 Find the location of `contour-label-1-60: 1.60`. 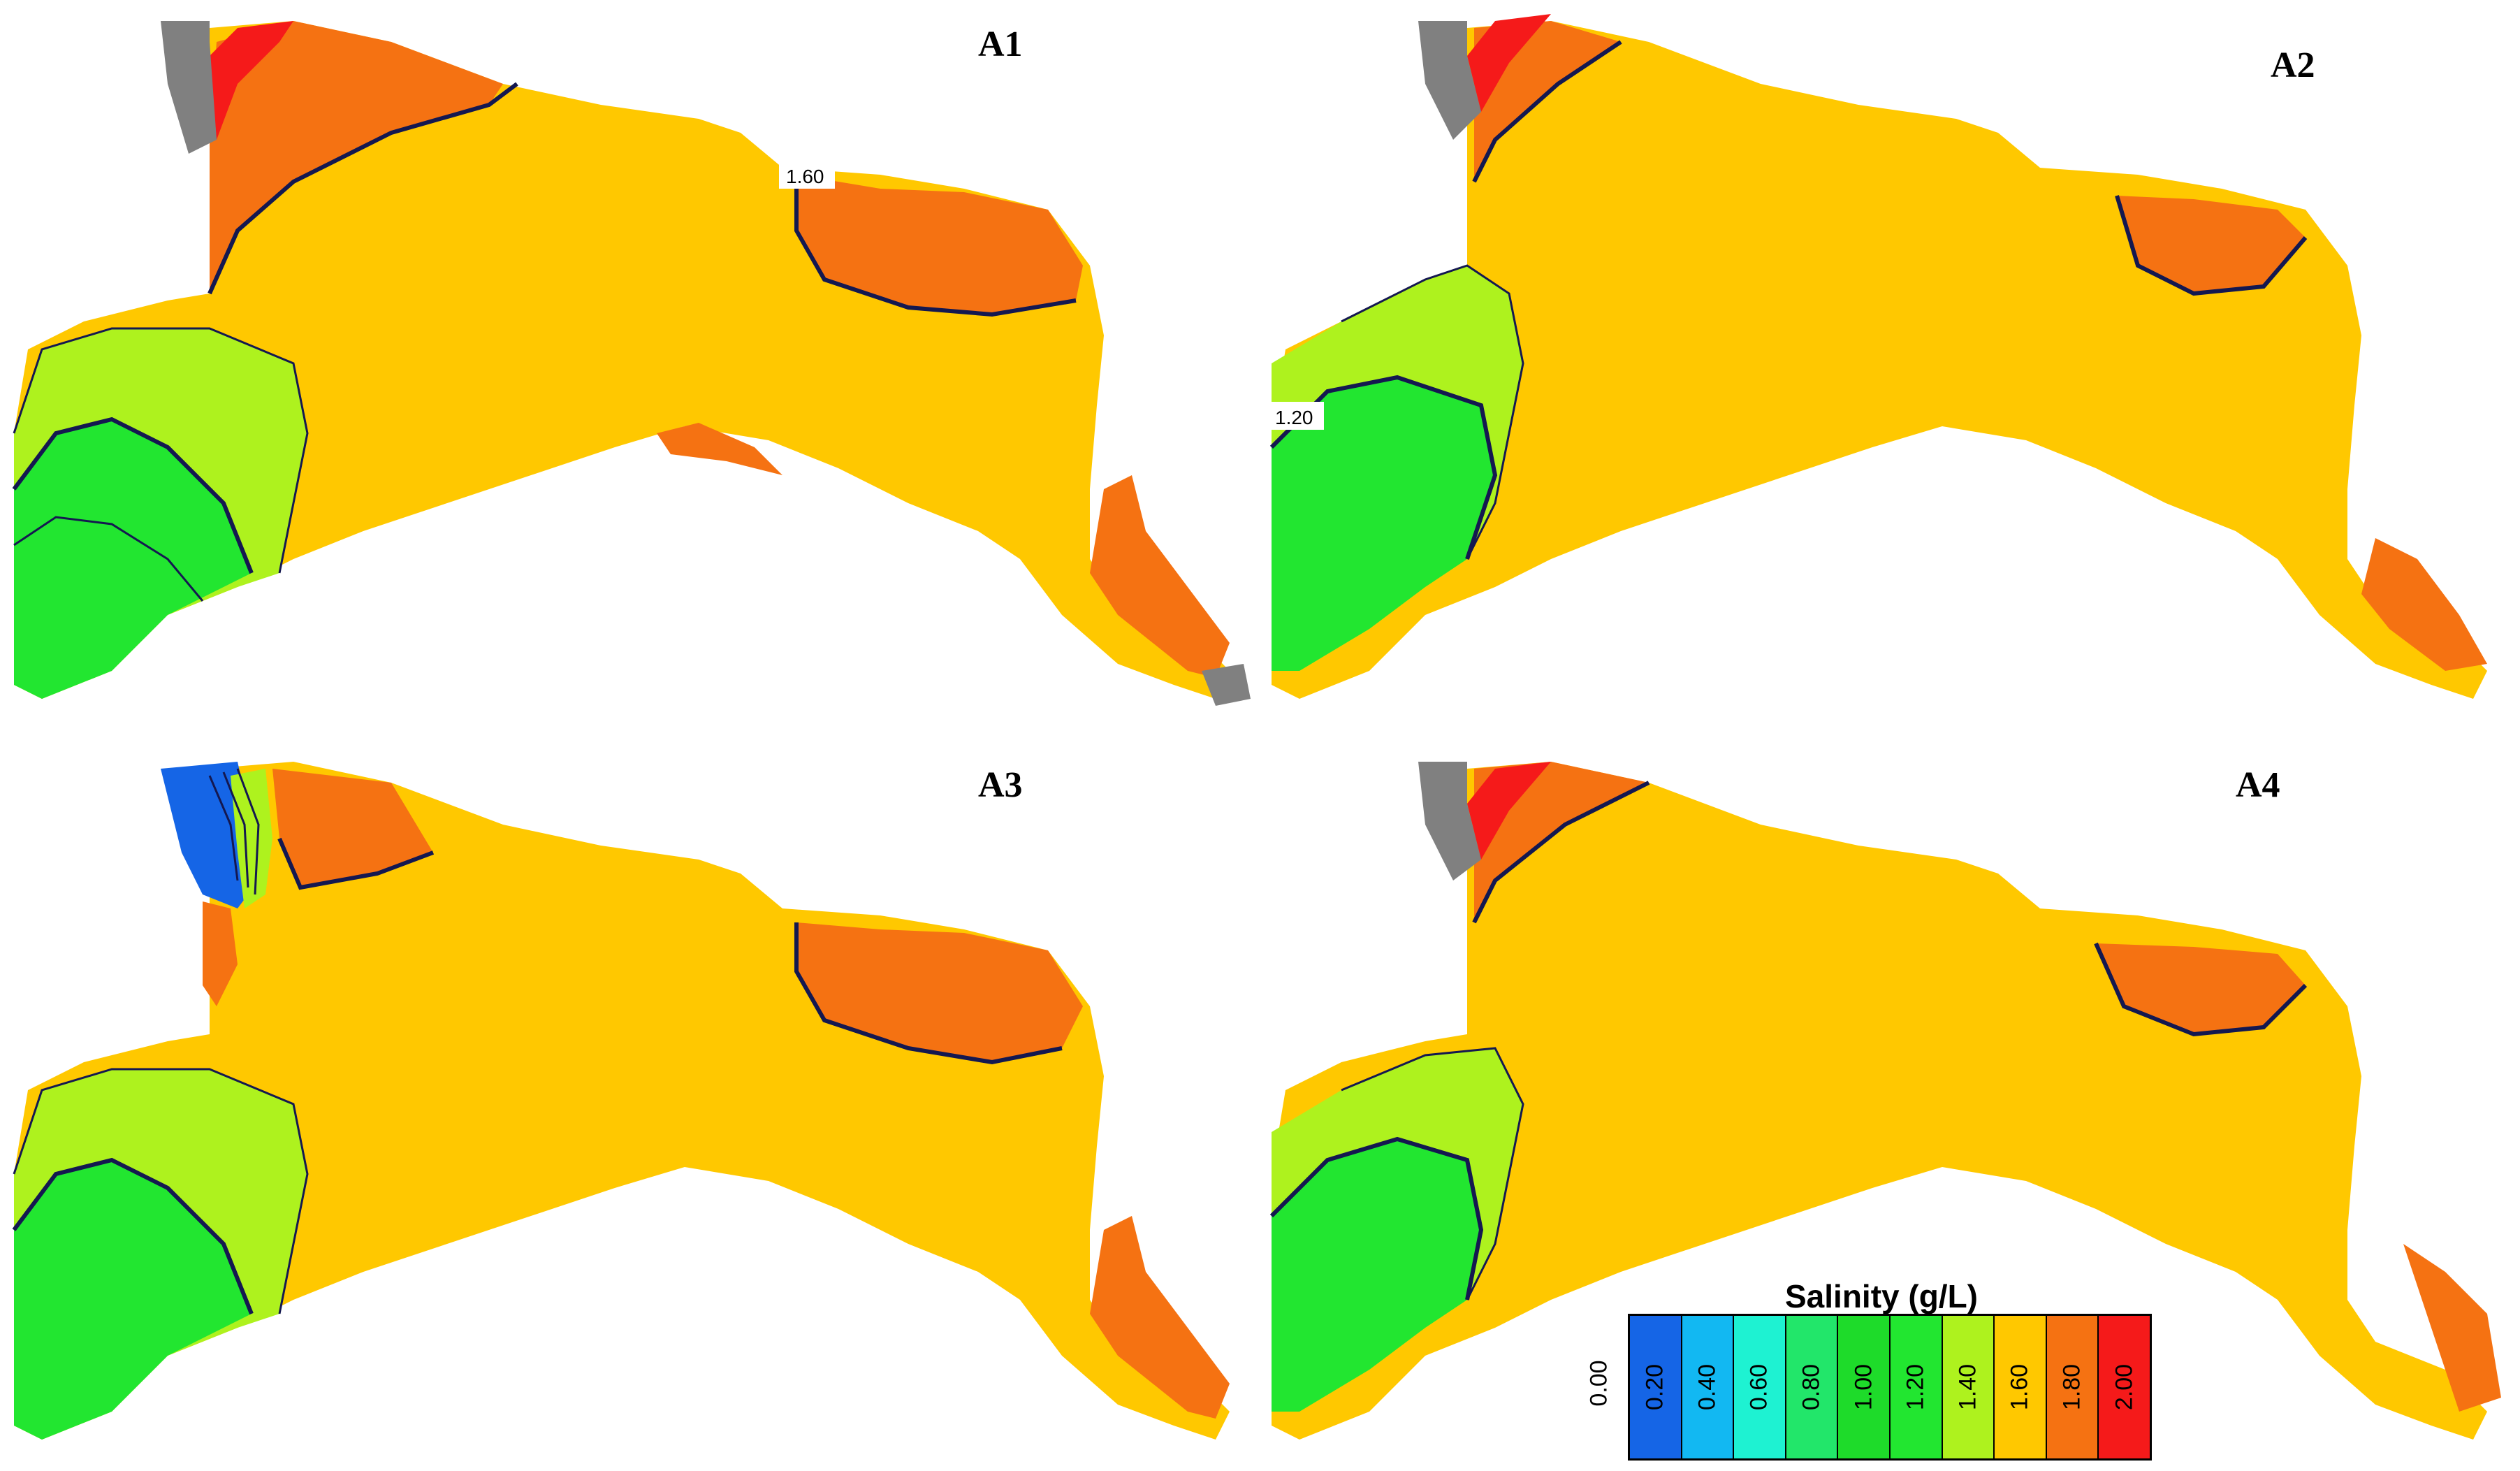

contour-label-1-60: 1.60 is located at coordinates (805, 176).